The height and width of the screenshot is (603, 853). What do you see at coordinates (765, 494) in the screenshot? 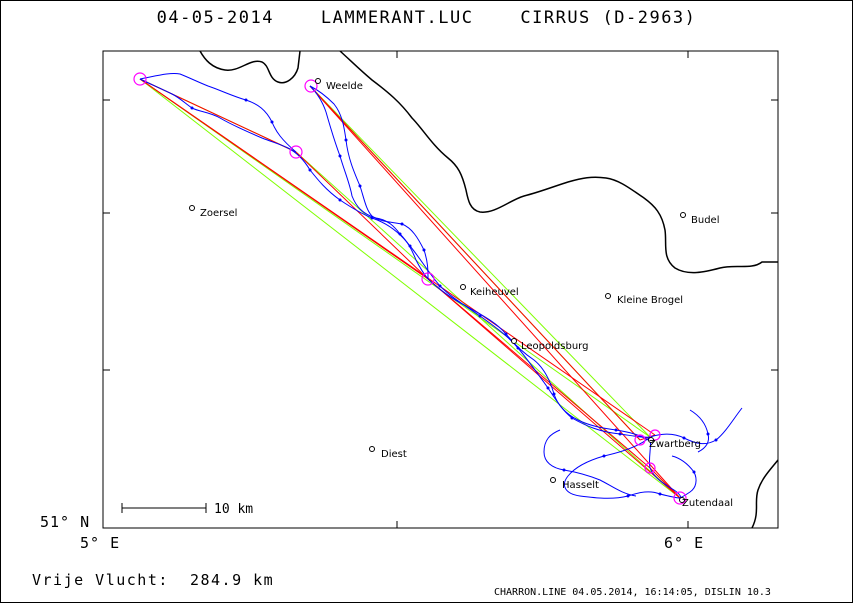
I see `border-nl-be-south` at bounding box center [765, 494].